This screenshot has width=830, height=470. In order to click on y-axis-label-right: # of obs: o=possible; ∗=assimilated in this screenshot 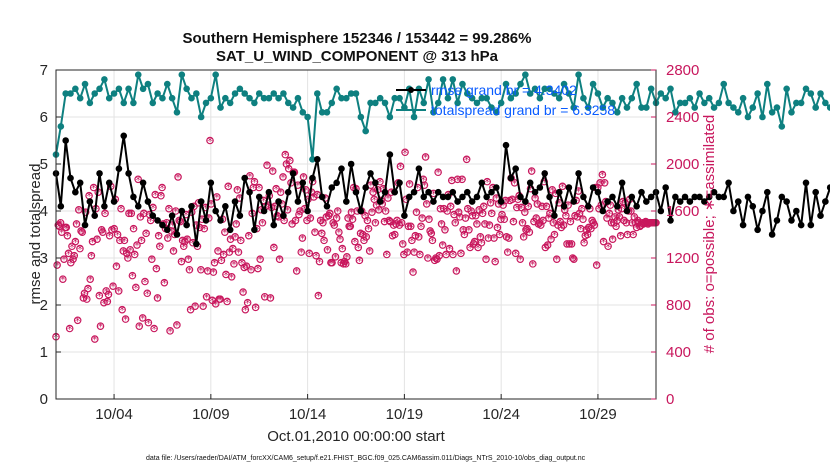, I will do `click(709, 234)`.